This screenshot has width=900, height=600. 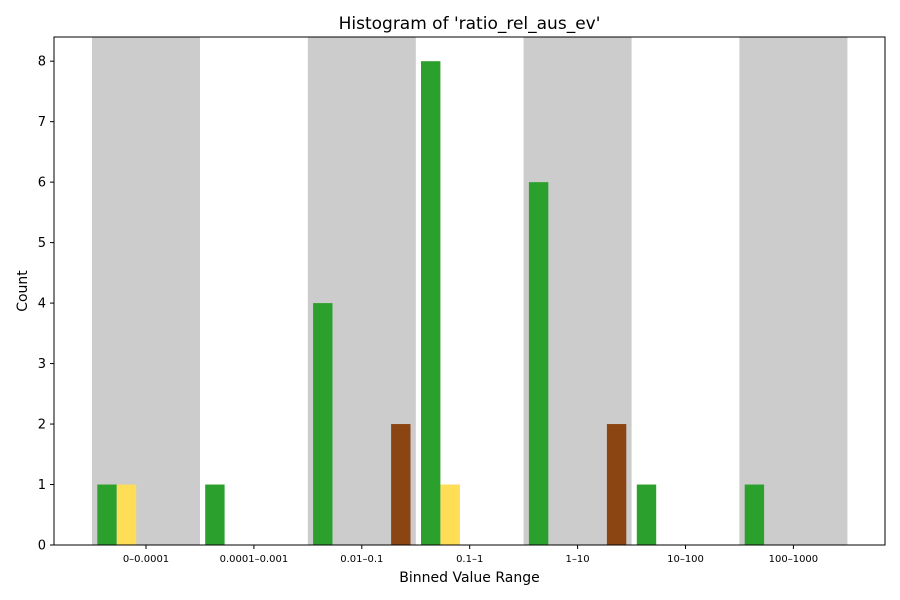 I want to click on chart-title: Histogram of 'ratio_rel_aus_ev', so click(x=470, y=24).